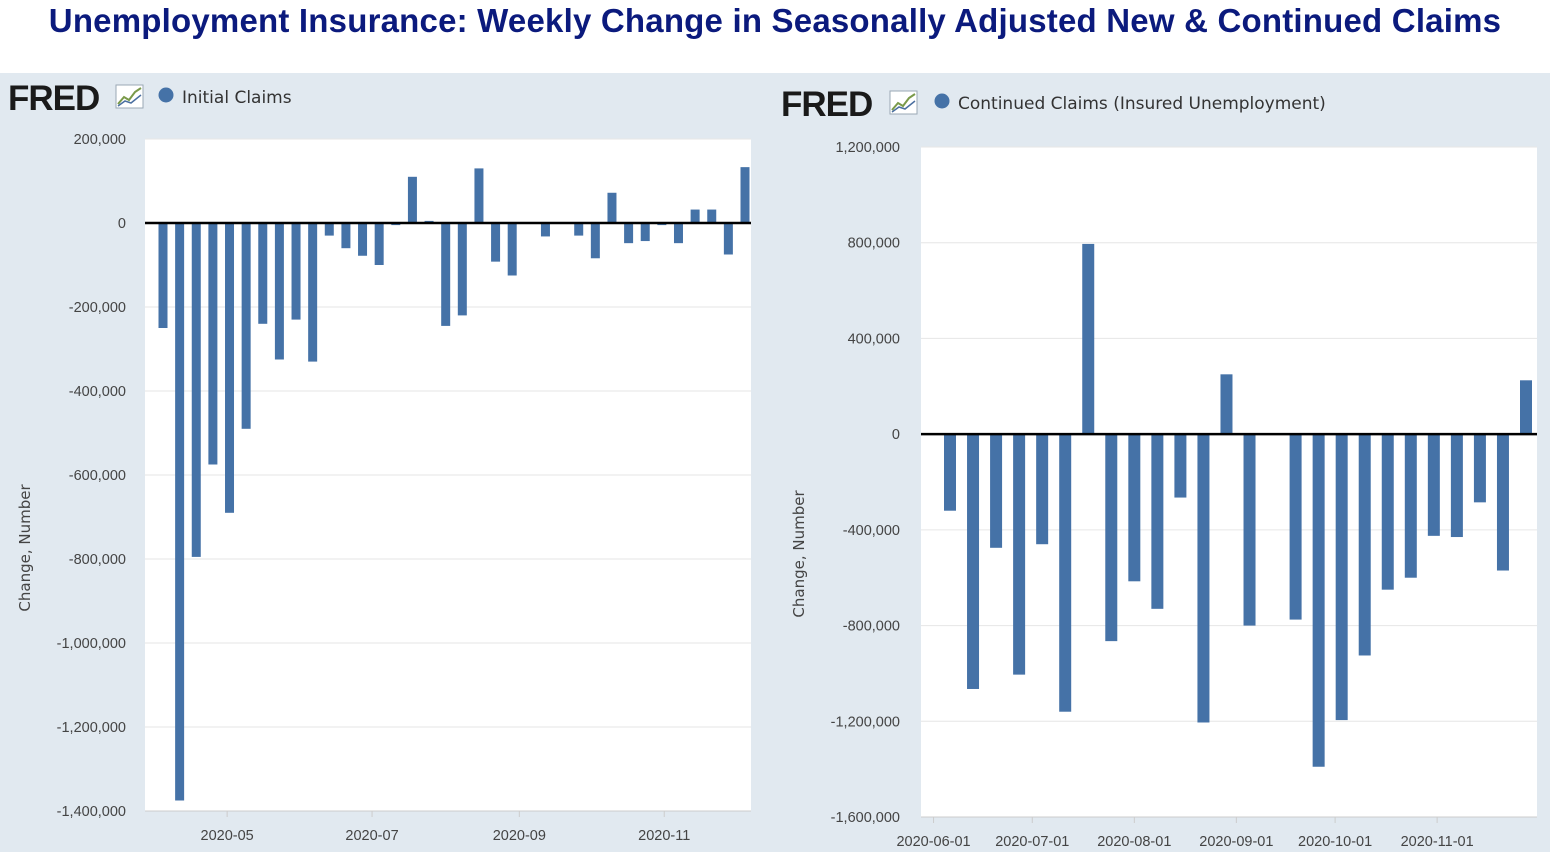 The image size is (1550, 852). I want to click on y-tick-label: -800,000, so click(871, 627).